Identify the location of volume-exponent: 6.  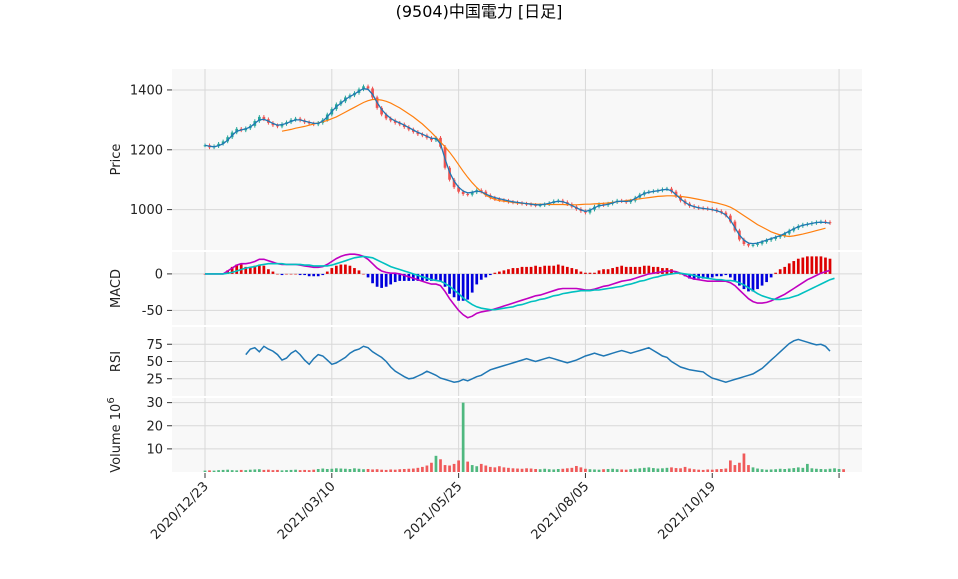
(111, 400).